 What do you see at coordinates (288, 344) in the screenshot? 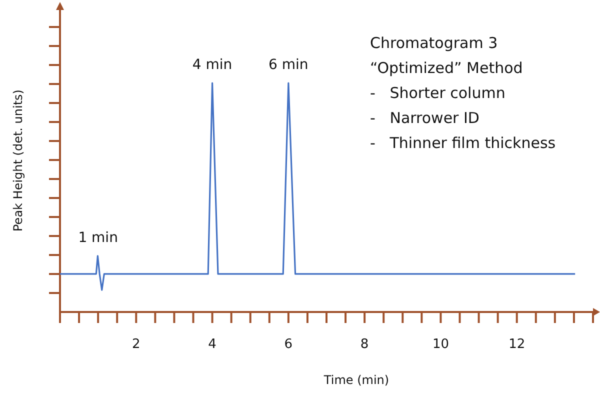
I see `x-tick-label: 6` at bounding box center [288, 344].